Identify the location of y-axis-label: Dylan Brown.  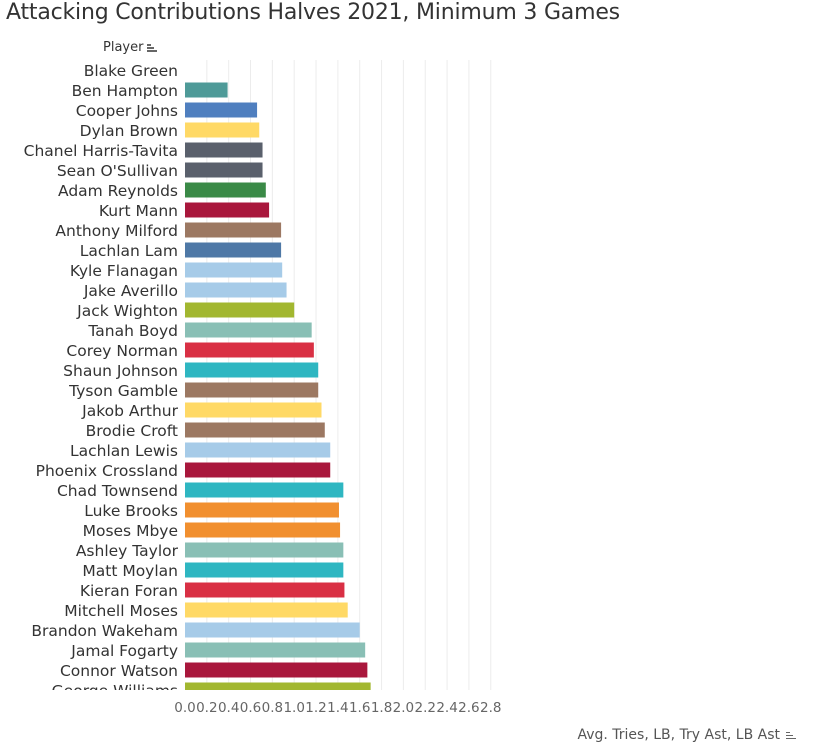
(129, 131).